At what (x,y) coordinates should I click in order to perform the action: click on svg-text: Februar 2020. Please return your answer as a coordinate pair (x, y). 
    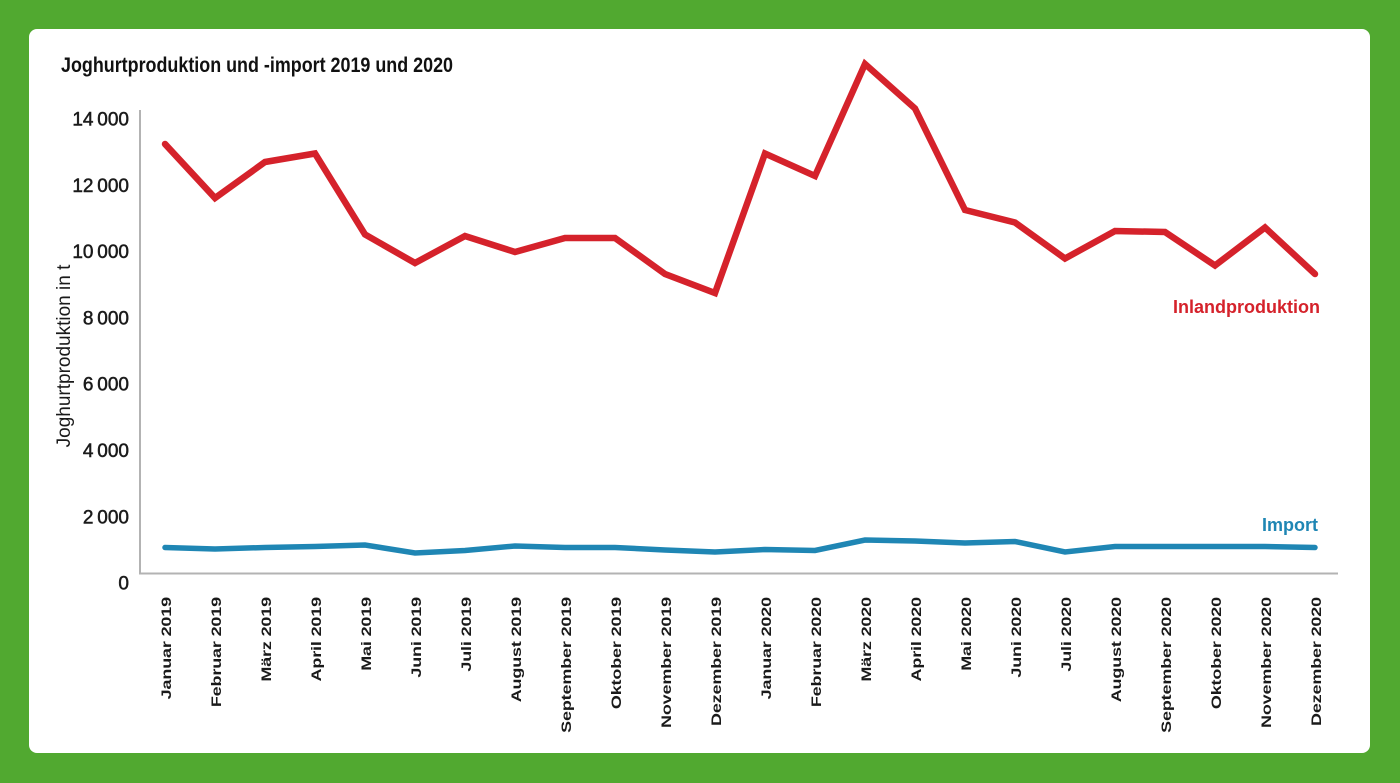
    Looking at the image, I should click on (817, 652).